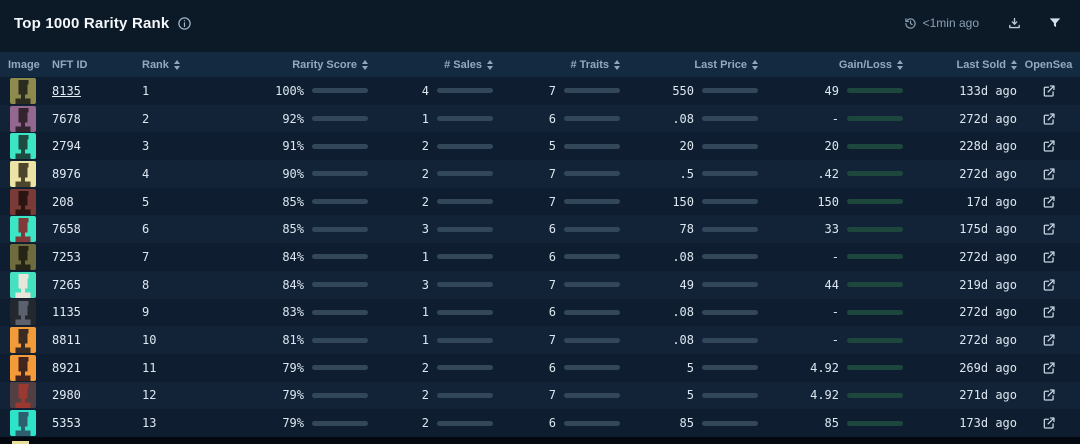 The width and height of the screenshot is (1080, 444). What do you see at coordinates (146, 312) in the screenshot?
I see `rank-value: 9` at bounding box center [146, 312].